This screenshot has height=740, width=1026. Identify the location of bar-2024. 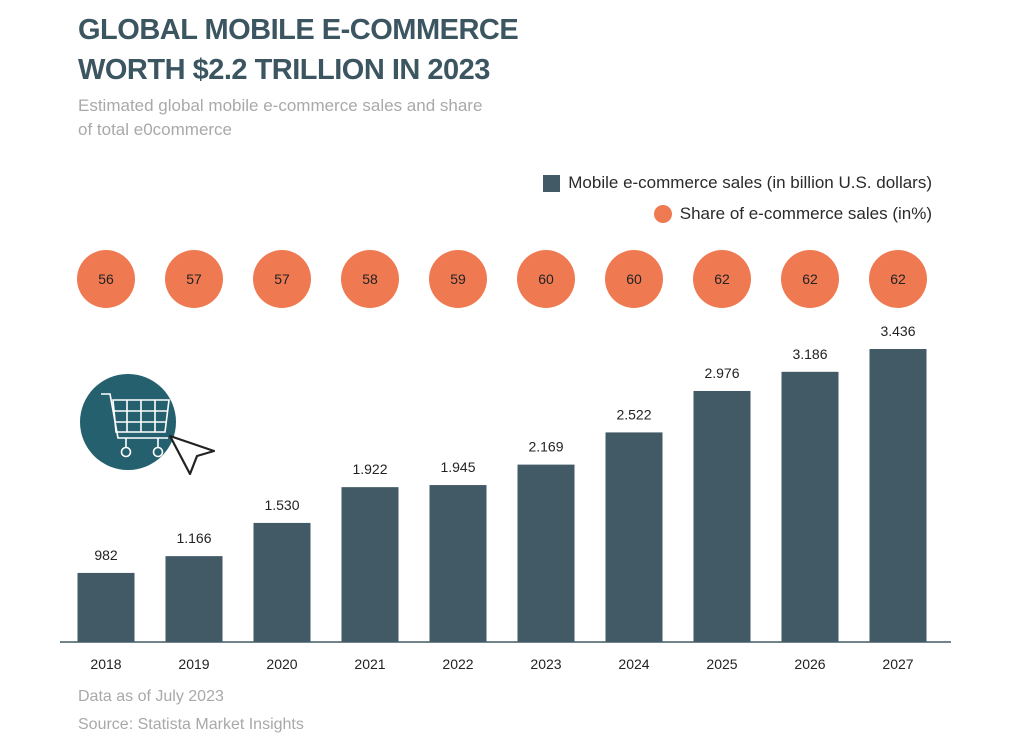
(634, 537).